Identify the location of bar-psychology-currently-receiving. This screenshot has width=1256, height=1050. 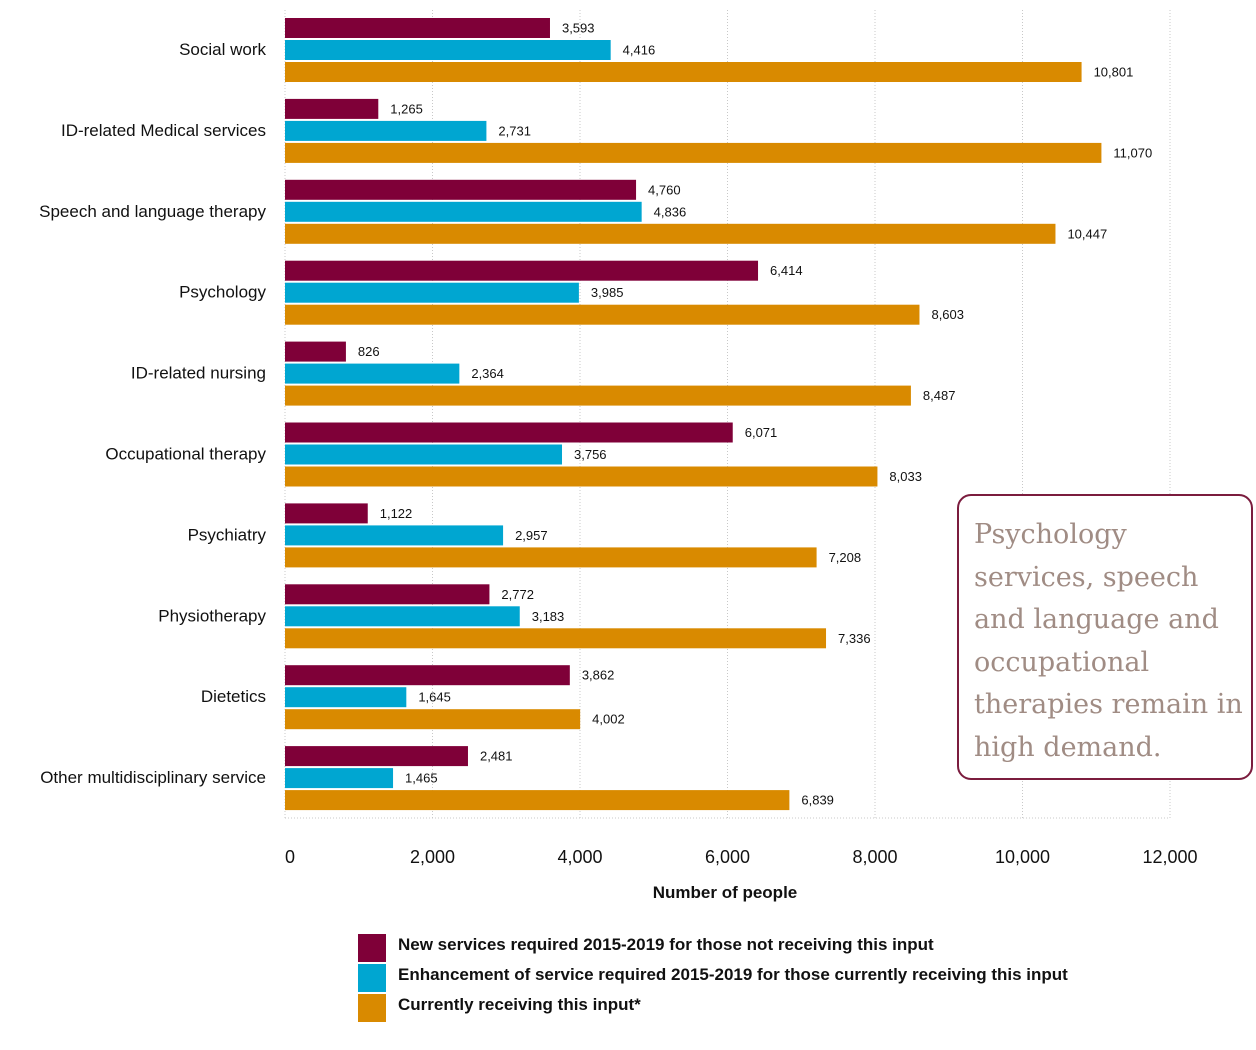
(602, 314).